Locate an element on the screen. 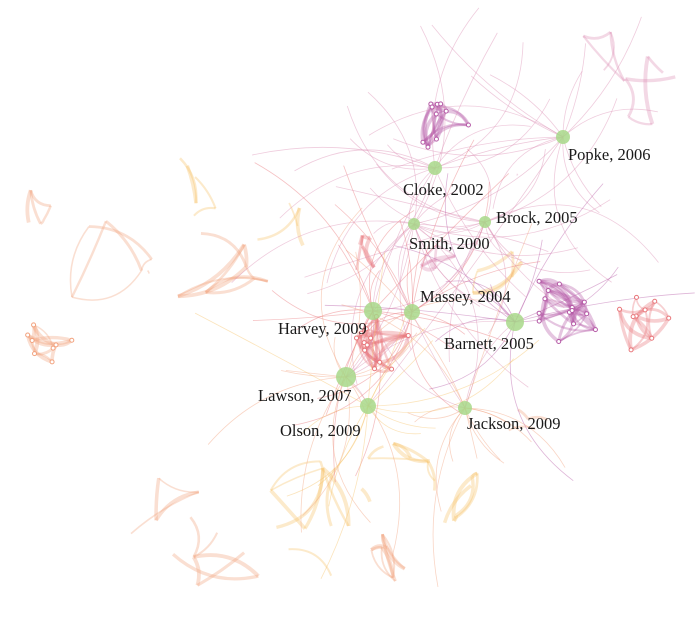 The image size is (700, 622). node-harvey is located at coordinates (373, 311).